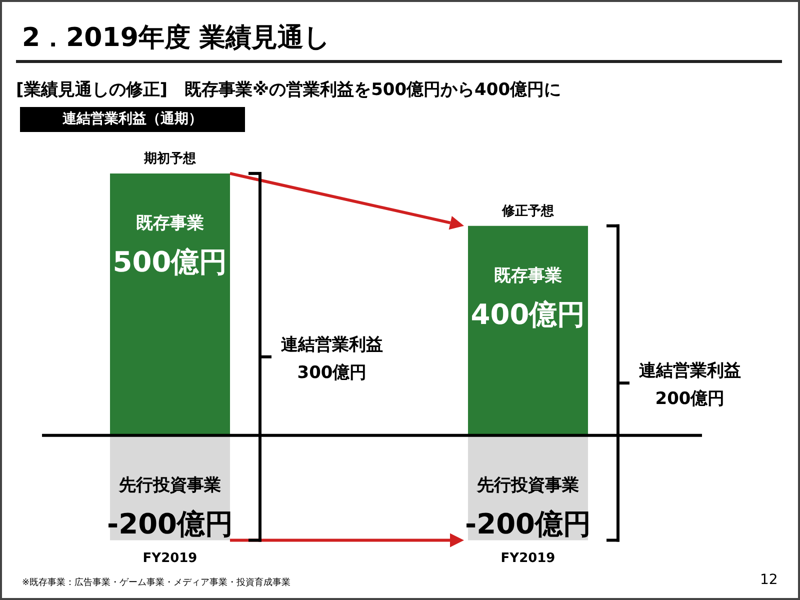 Image resolution: width=800 pixels, height=600 pixels. I want to click on text: 既存事業, so click(528, 276).